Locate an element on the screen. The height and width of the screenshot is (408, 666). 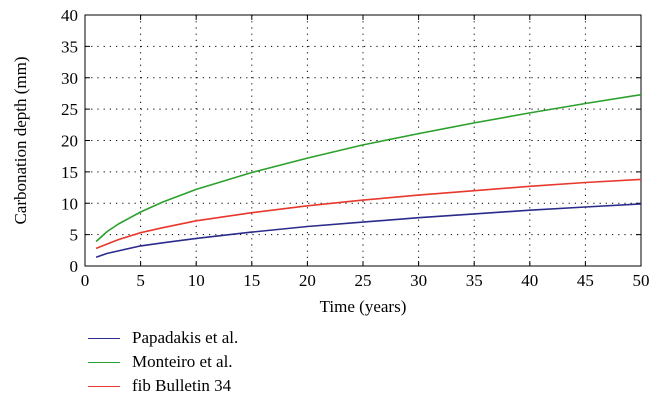
legend-item-fib: fib Bulletin 34 is located at coordinates (163, 386).